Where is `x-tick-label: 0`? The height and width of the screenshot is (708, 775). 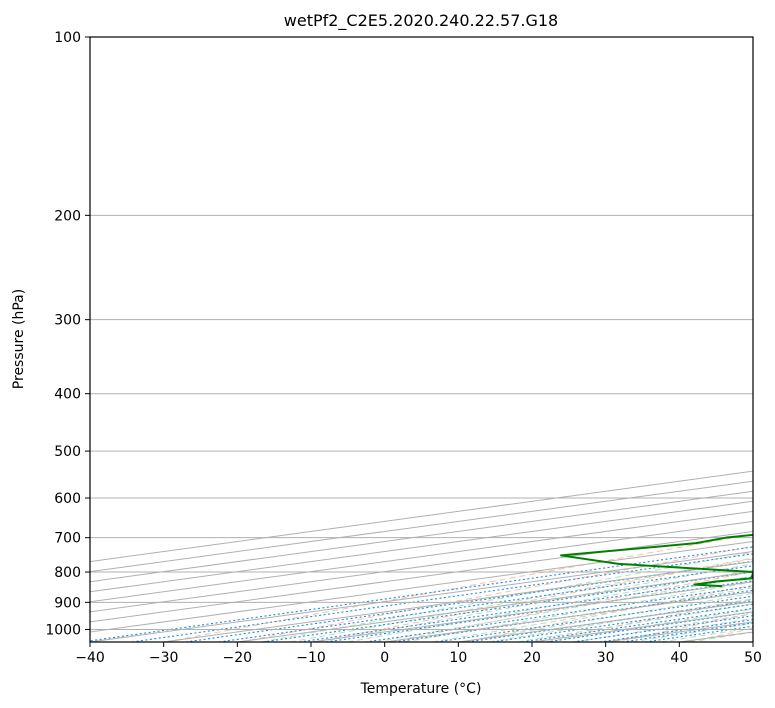 x-tick-label: 0 is located at coordinates (384, 658).